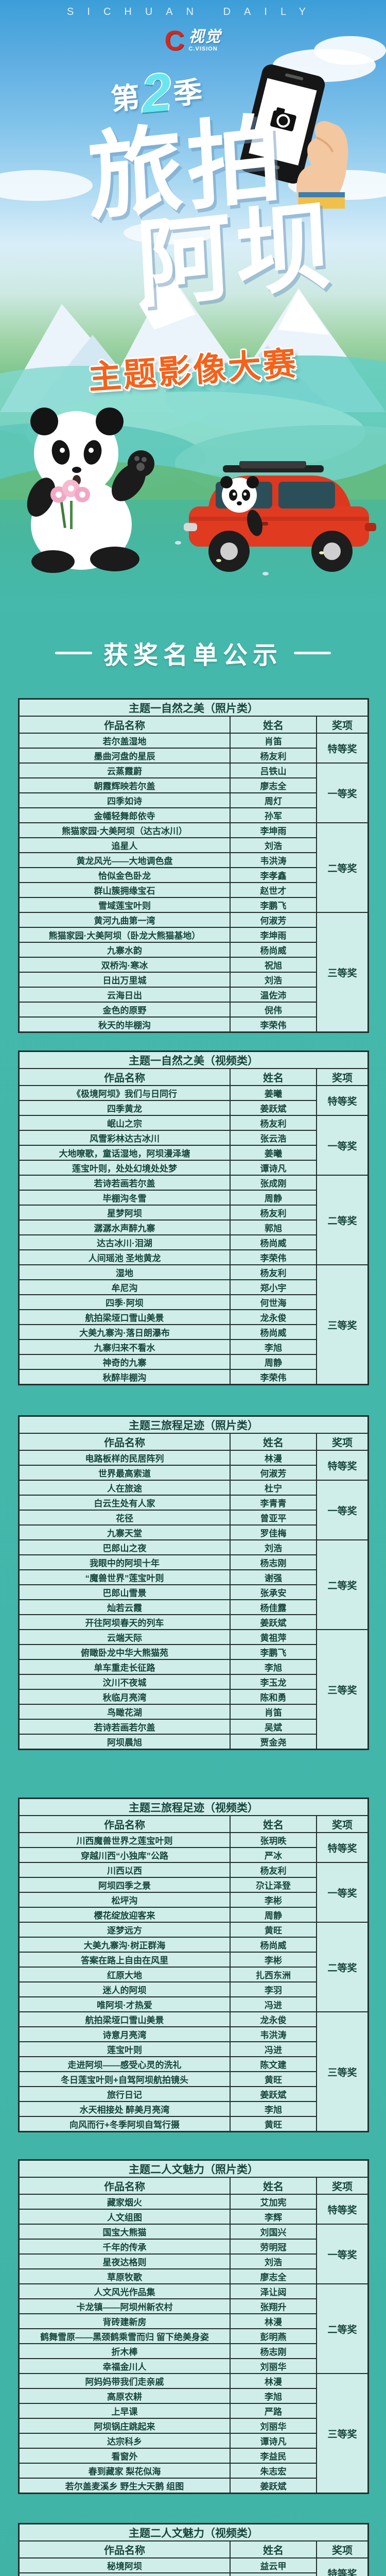 The image size is (386, 2576). I want to click on work-title-cell: 湿地, so click(125, 1272).